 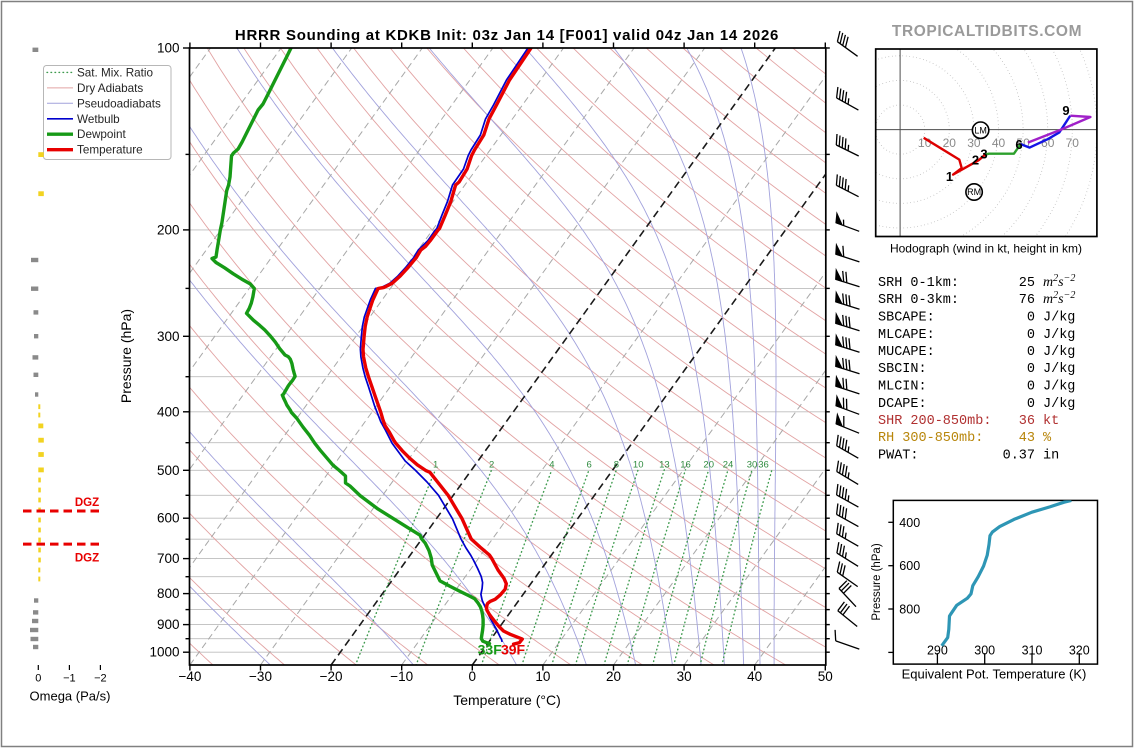 What do you see at coordinates (110, 88) in the screenshot?
I see `svg-text: Dry Adiabats` at bounding box center [110, 88].